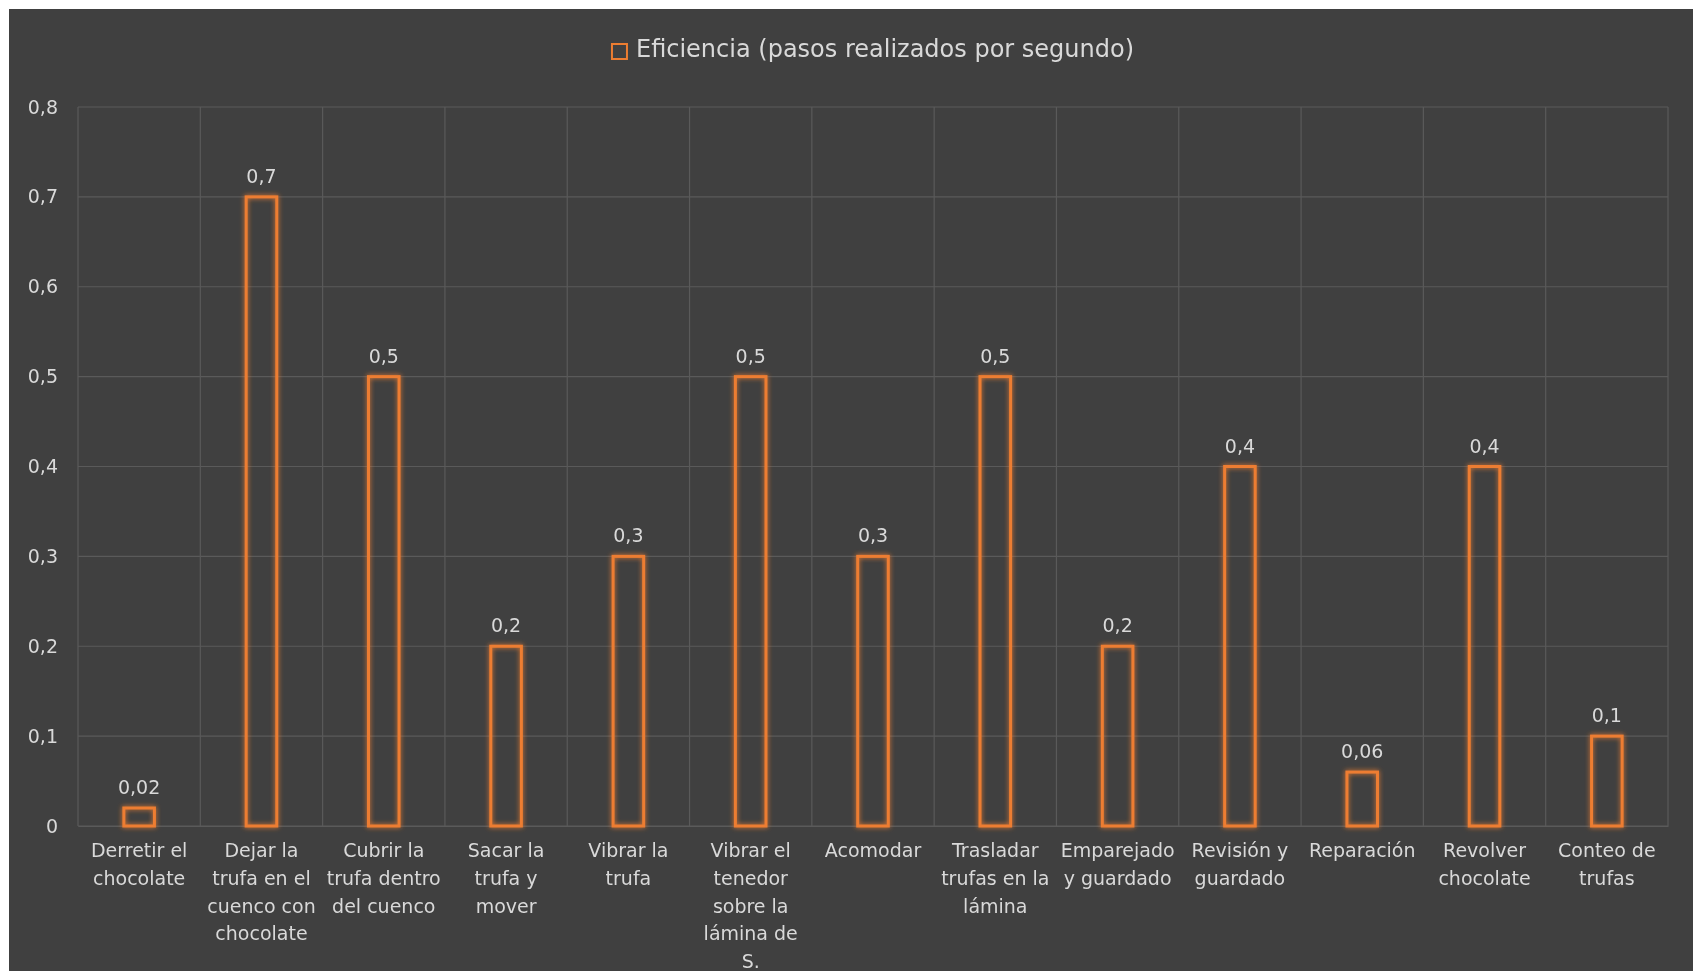  I want to click on data-label: 0,7, so click(261, 175).